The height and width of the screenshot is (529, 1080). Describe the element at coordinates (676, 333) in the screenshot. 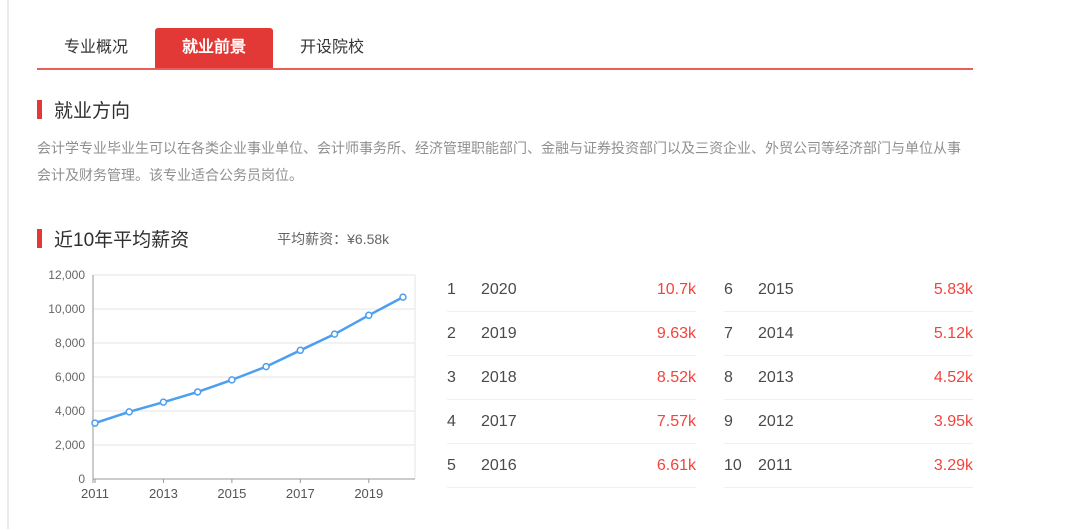

I see `rank-value: 9.63k` at that location.